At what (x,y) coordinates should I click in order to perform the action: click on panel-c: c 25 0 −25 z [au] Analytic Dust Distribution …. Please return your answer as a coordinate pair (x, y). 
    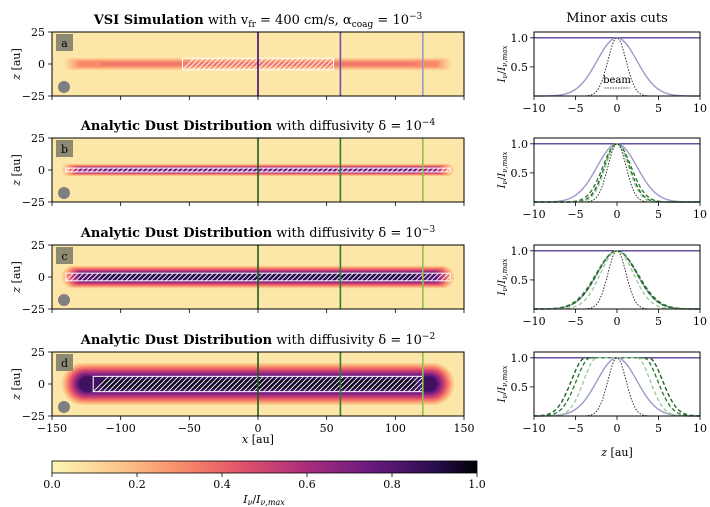
    Looking at the image, I should click on (237, 270).